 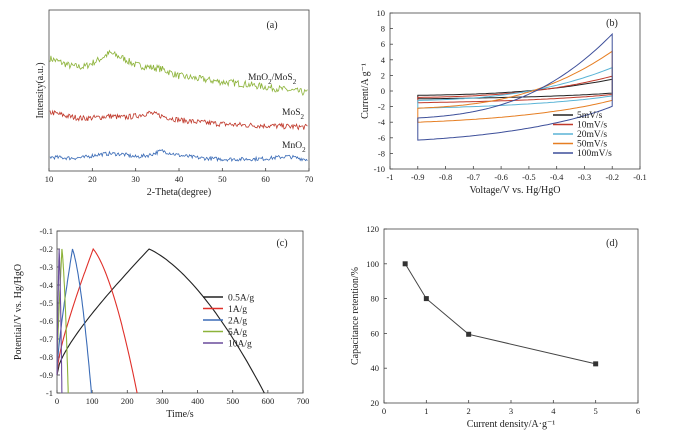 I want to click on panel-c-legend-label: 1A/g, so click(x=237, y=310).